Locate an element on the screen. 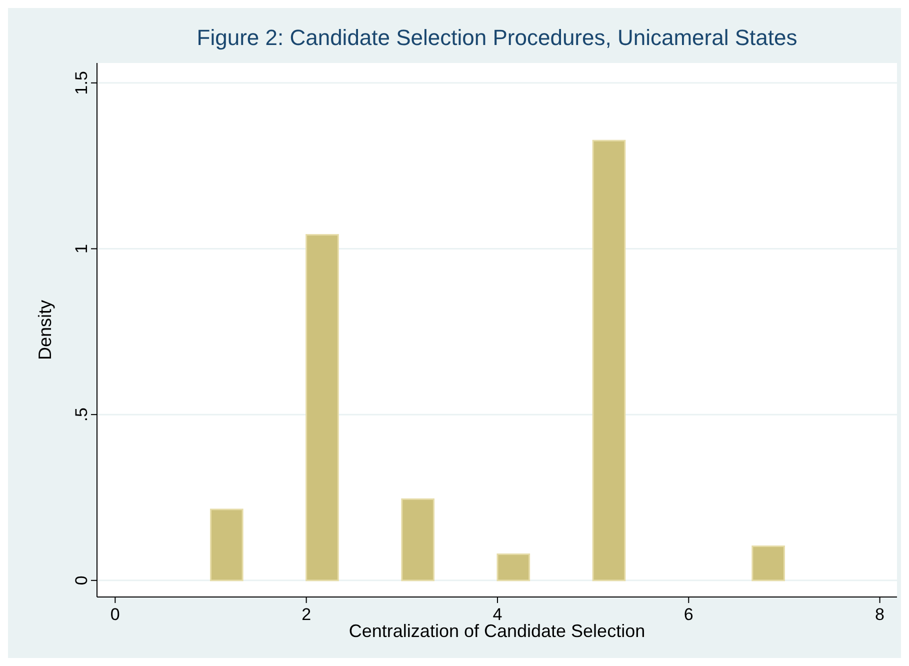  y-tick-label: .5 is located at coordinates (81, 414).